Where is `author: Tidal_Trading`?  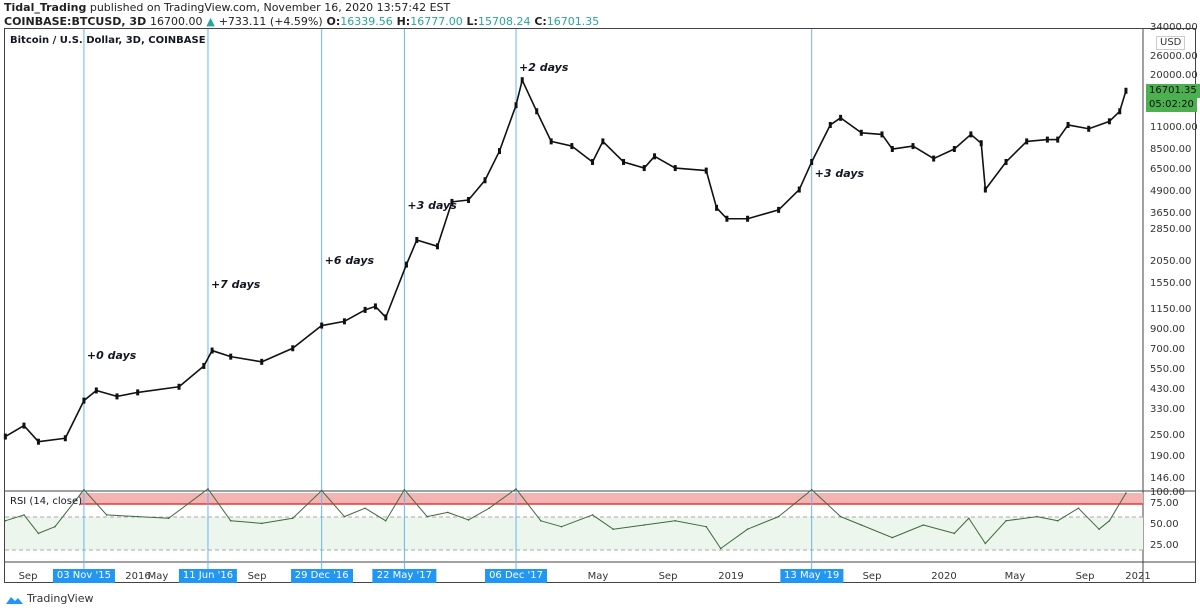
author: Tidal_Trading is located at coordinates (45, 7).